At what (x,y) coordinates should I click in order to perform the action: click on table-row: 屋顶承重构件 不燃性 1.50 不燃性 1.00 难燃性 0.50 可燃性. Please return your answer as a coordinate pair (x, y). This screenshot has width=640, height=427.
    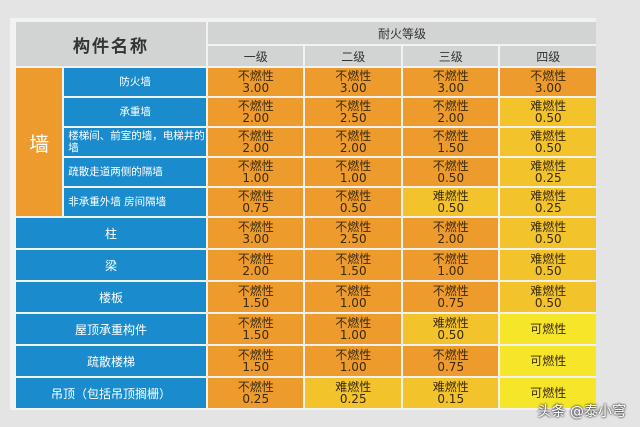
    Looking at the image, I should click on (306, 329).